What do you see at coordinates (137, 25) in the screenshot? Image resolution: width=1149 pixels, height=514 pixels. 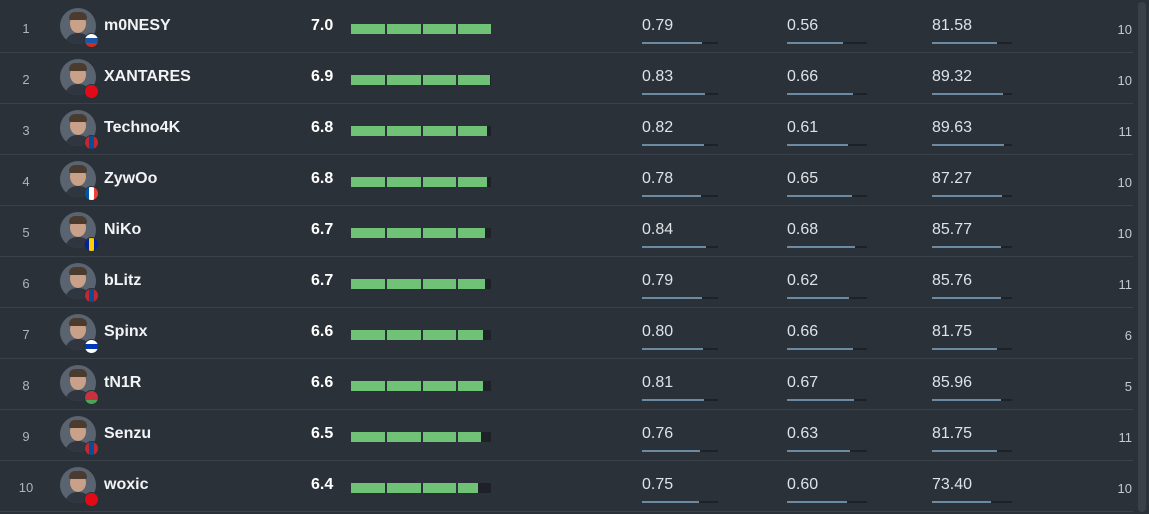 I see `player-name: m0NESY` at bounding box center [137, 25].